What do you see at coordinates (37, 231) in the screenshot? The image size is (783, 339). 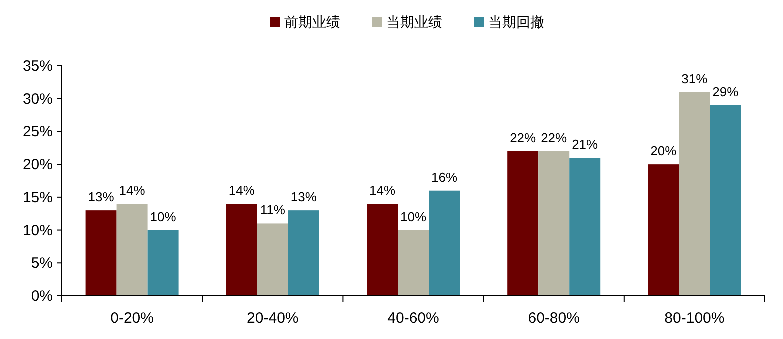 I see `y-tick-label: 10%` at bounding box center [37, 231].